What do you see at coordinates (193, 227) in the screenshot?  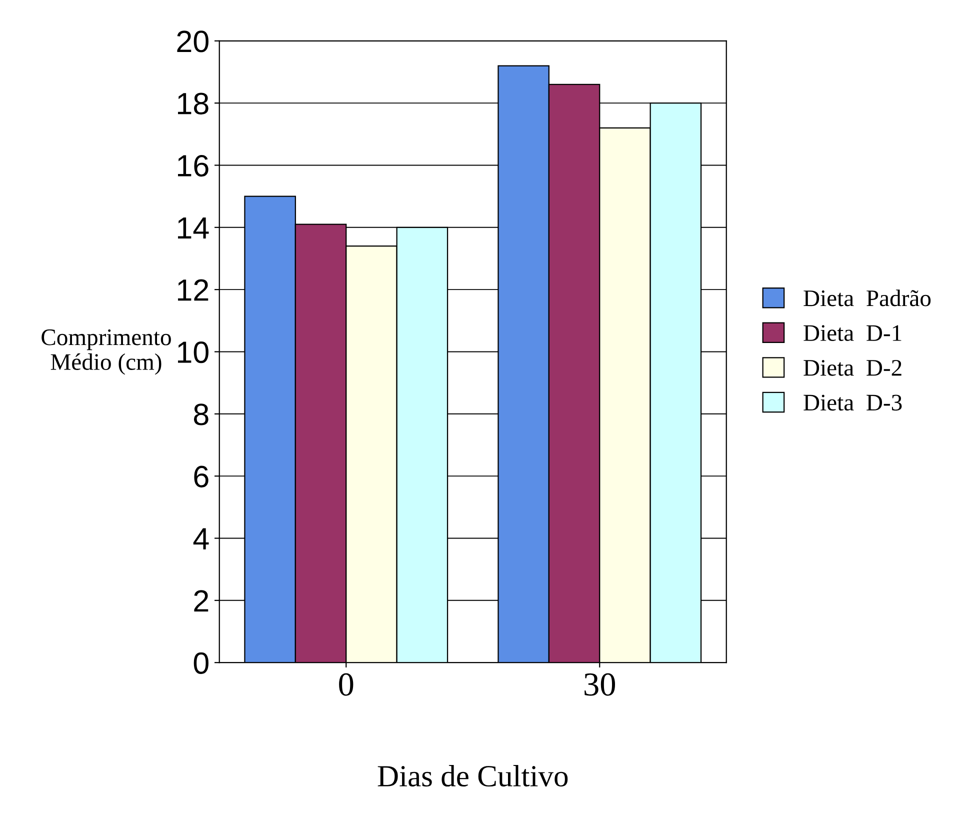 I see `y-tick-label: 14` at bounding box center [193, 227].